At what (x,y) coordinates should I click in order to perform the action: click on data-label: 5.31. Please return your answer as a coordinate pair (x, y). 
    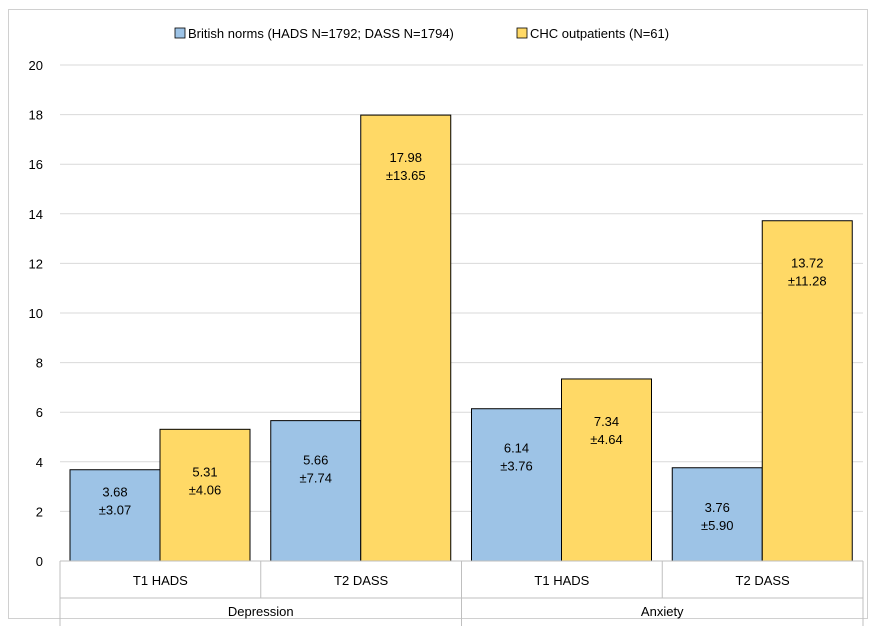
    Looking at the image, I should click on (204, 471).